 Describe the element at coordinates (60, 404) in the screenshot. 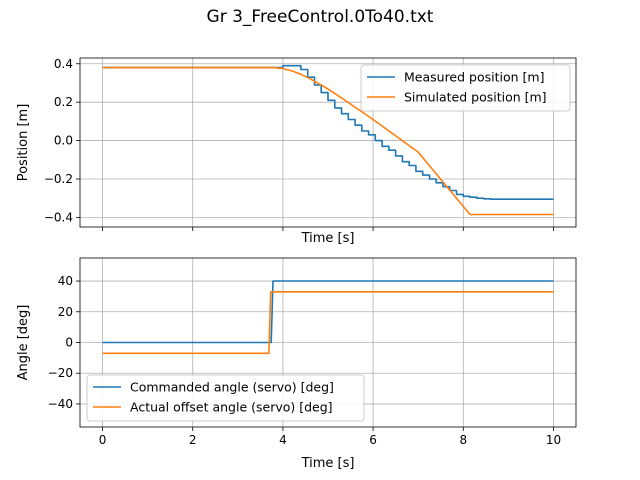

I see `y-tick-label: −40` at that location.